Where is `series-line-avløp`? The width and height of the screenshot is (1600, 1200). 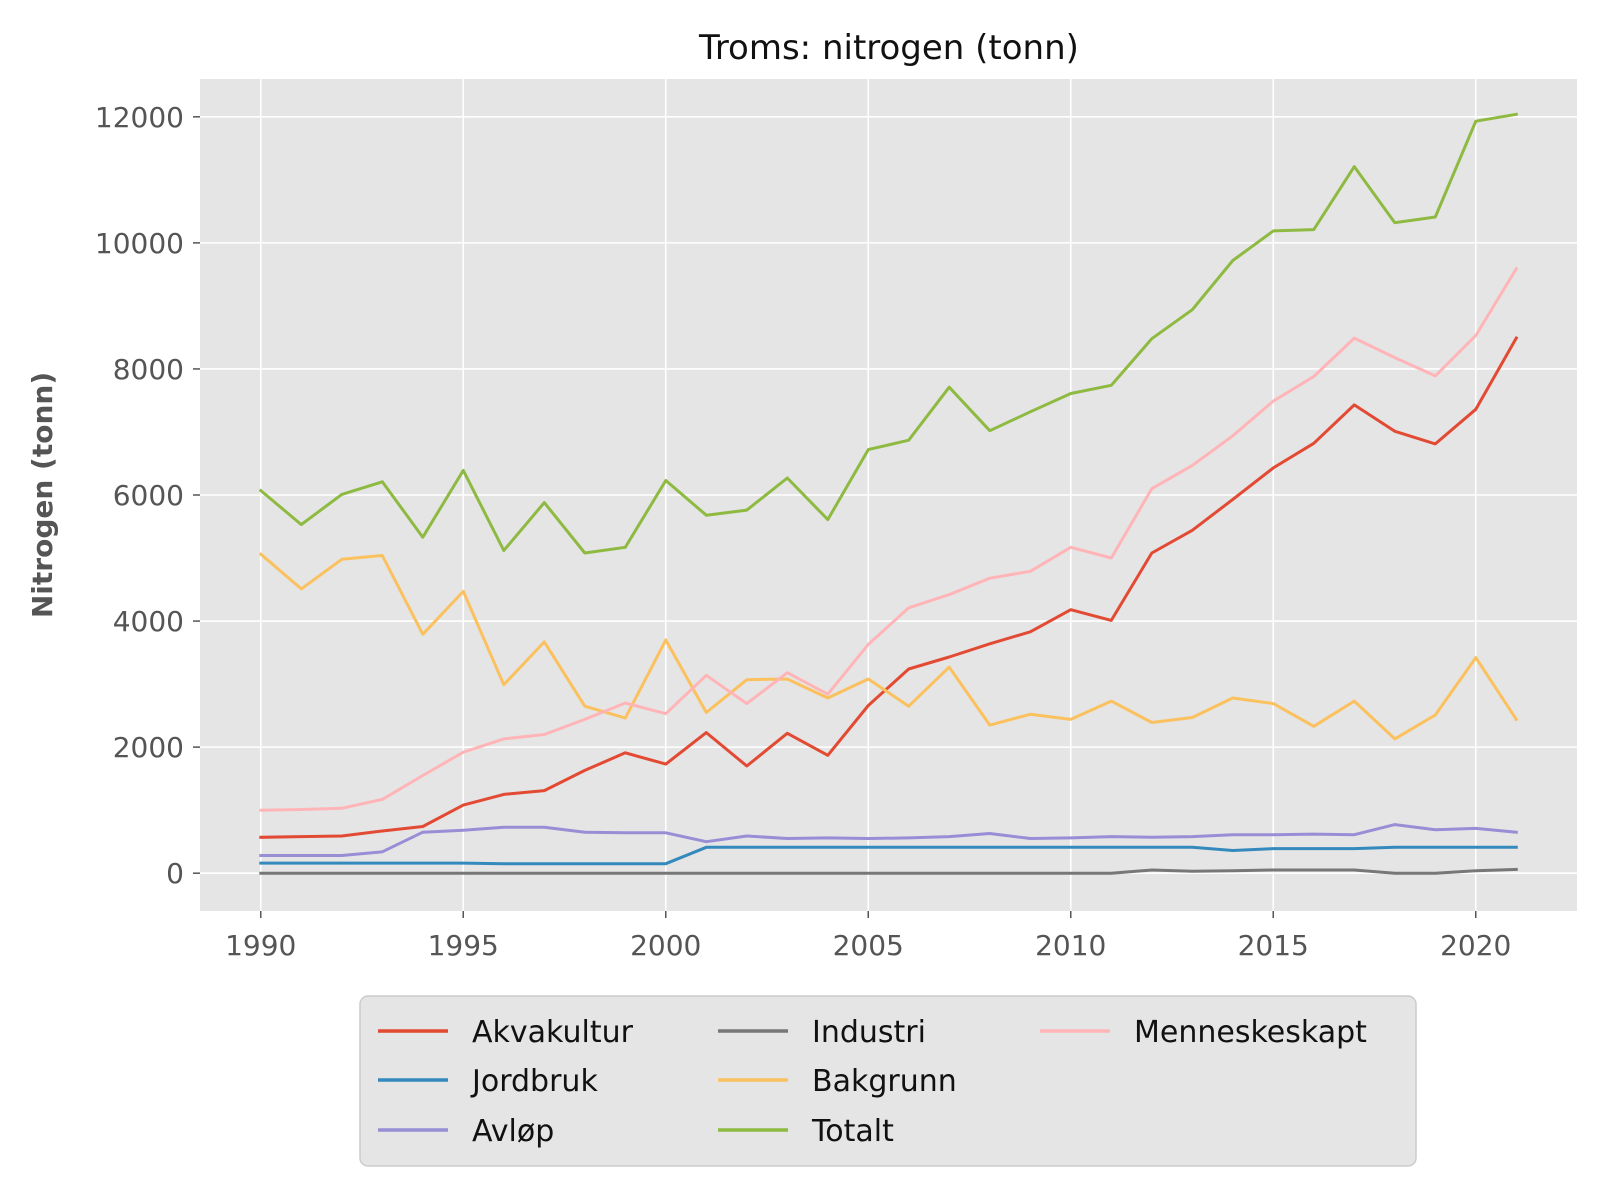 series-line-avløp is located at coordinates (888, 840).